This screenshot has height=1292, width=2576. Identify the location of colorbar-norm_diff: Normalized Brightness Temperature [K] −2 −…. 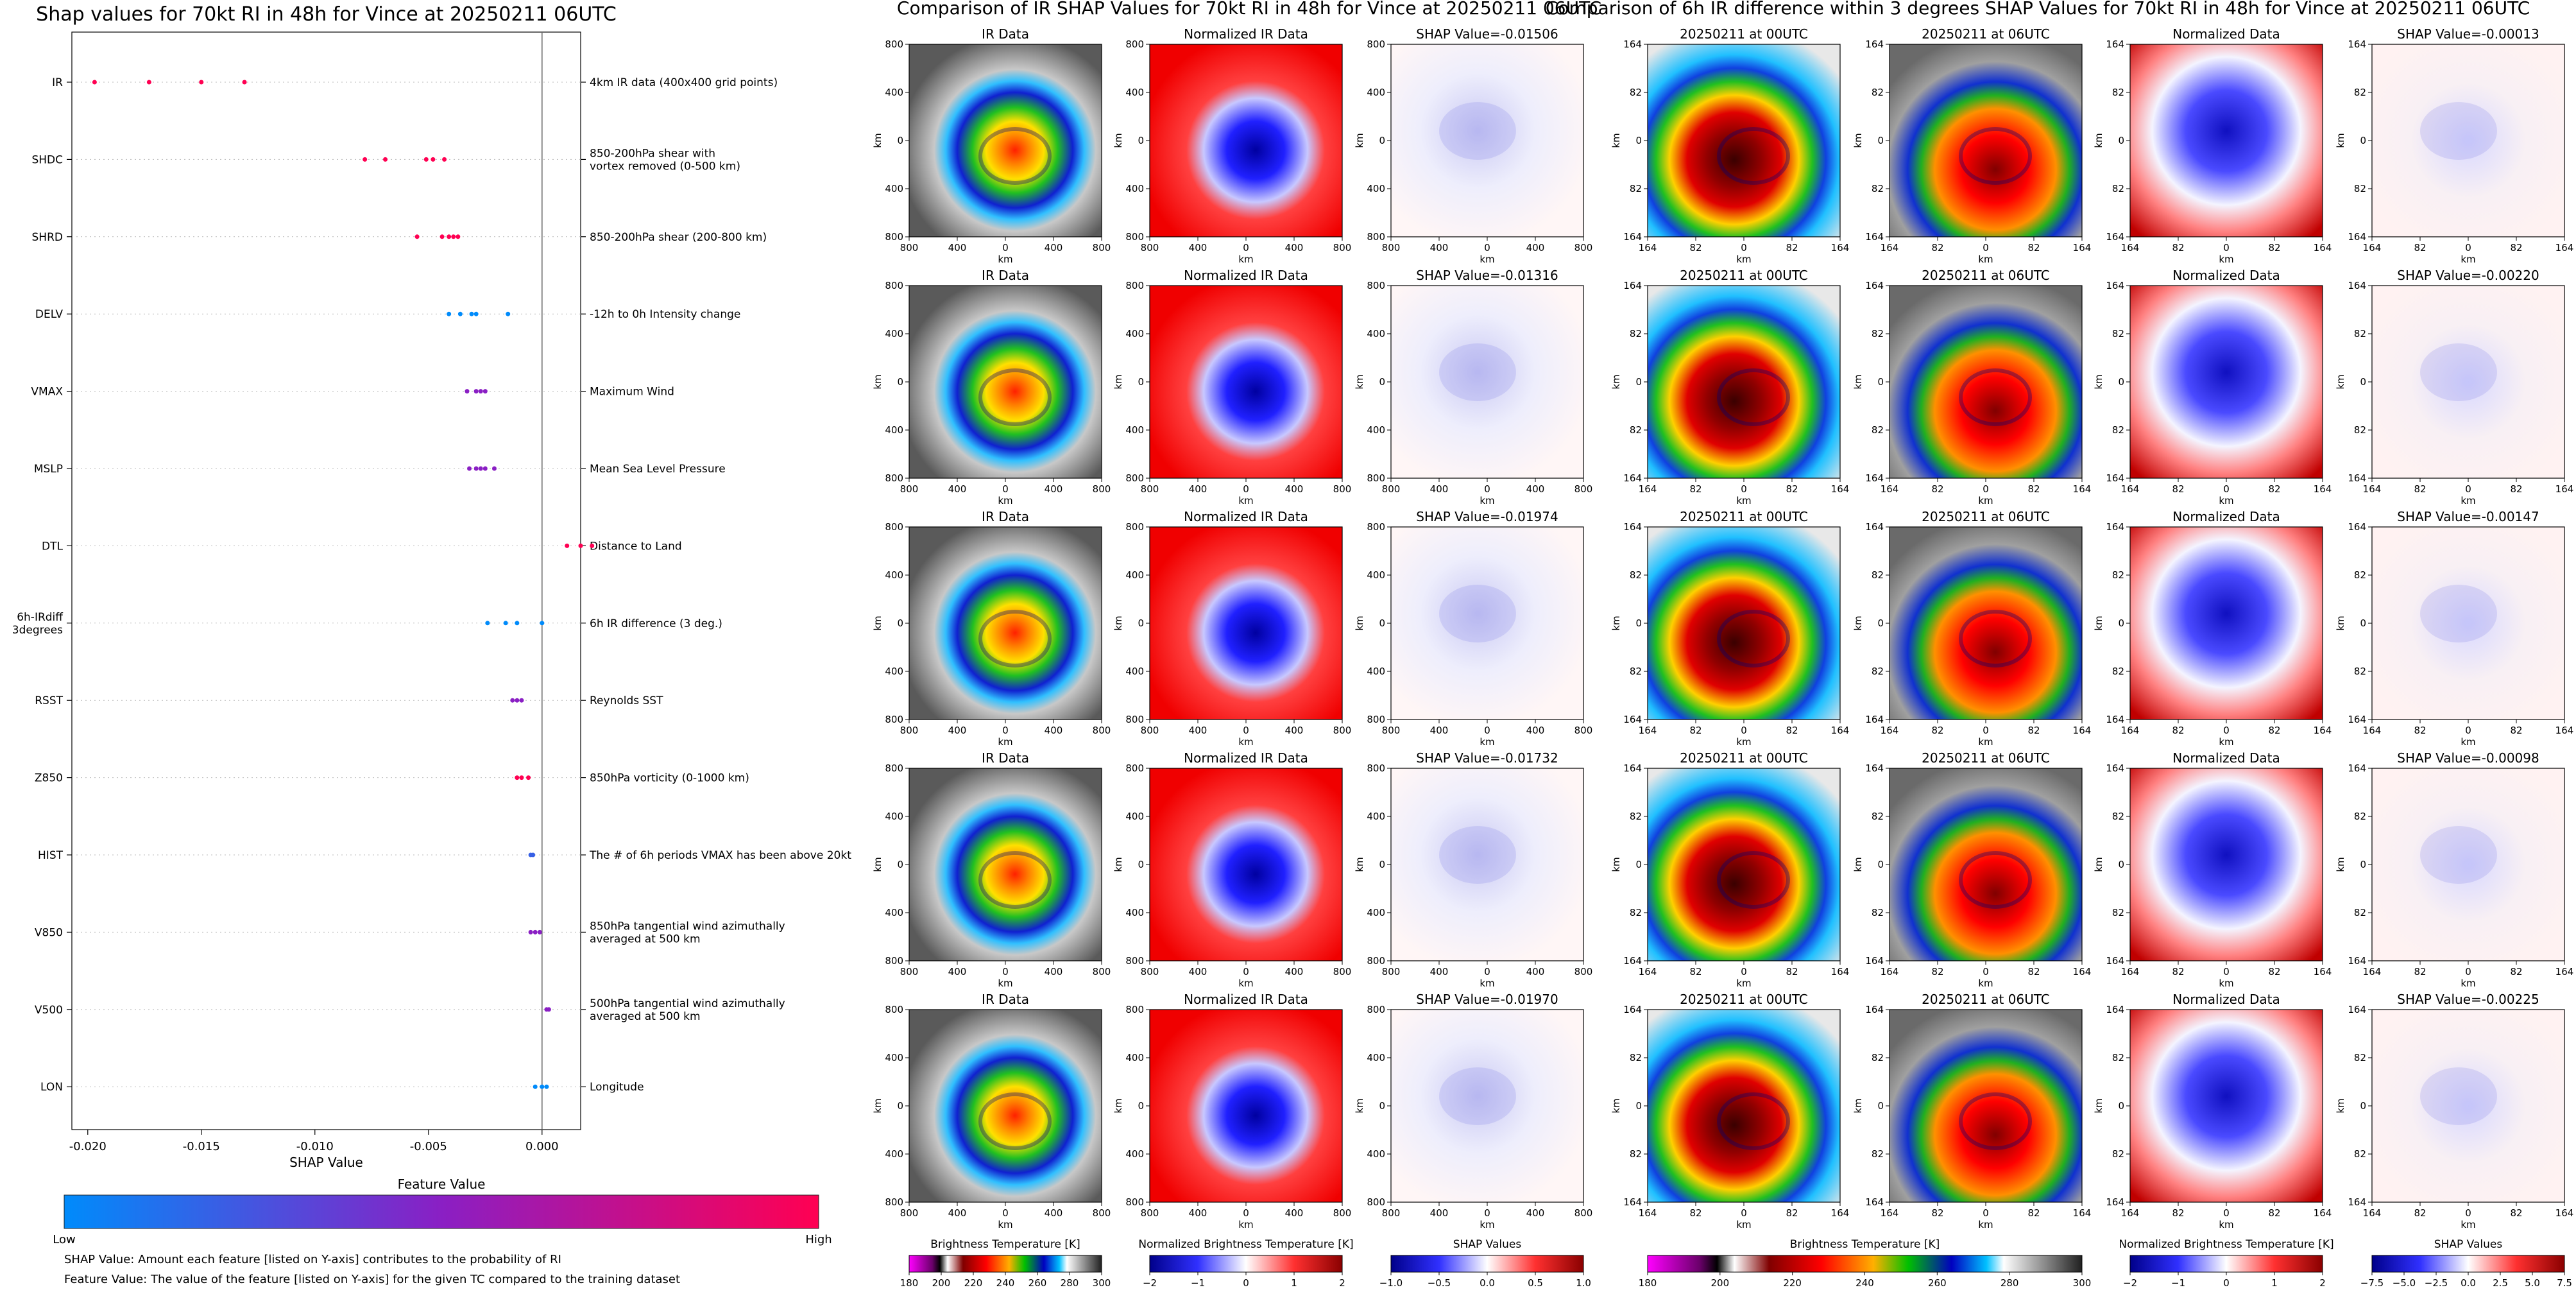
(2226, 1263).